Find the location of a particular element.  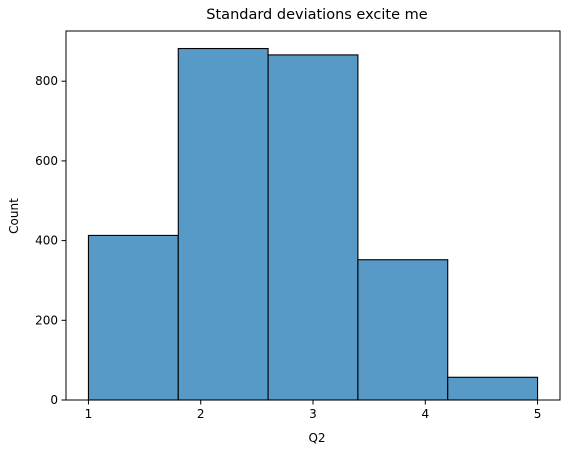

x-tick-label: 4 is located at coordinates (425, 414).